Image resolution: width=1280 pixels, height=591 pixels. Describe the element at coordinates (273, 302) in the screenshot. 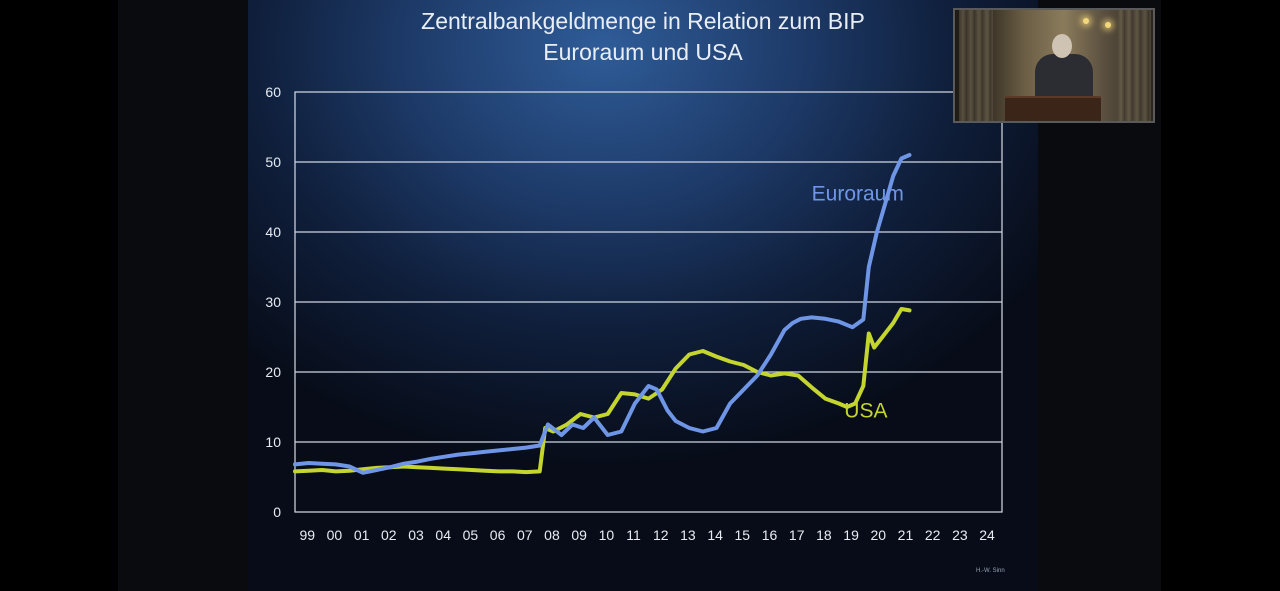

I see `y-tick-label: 30` at that location.